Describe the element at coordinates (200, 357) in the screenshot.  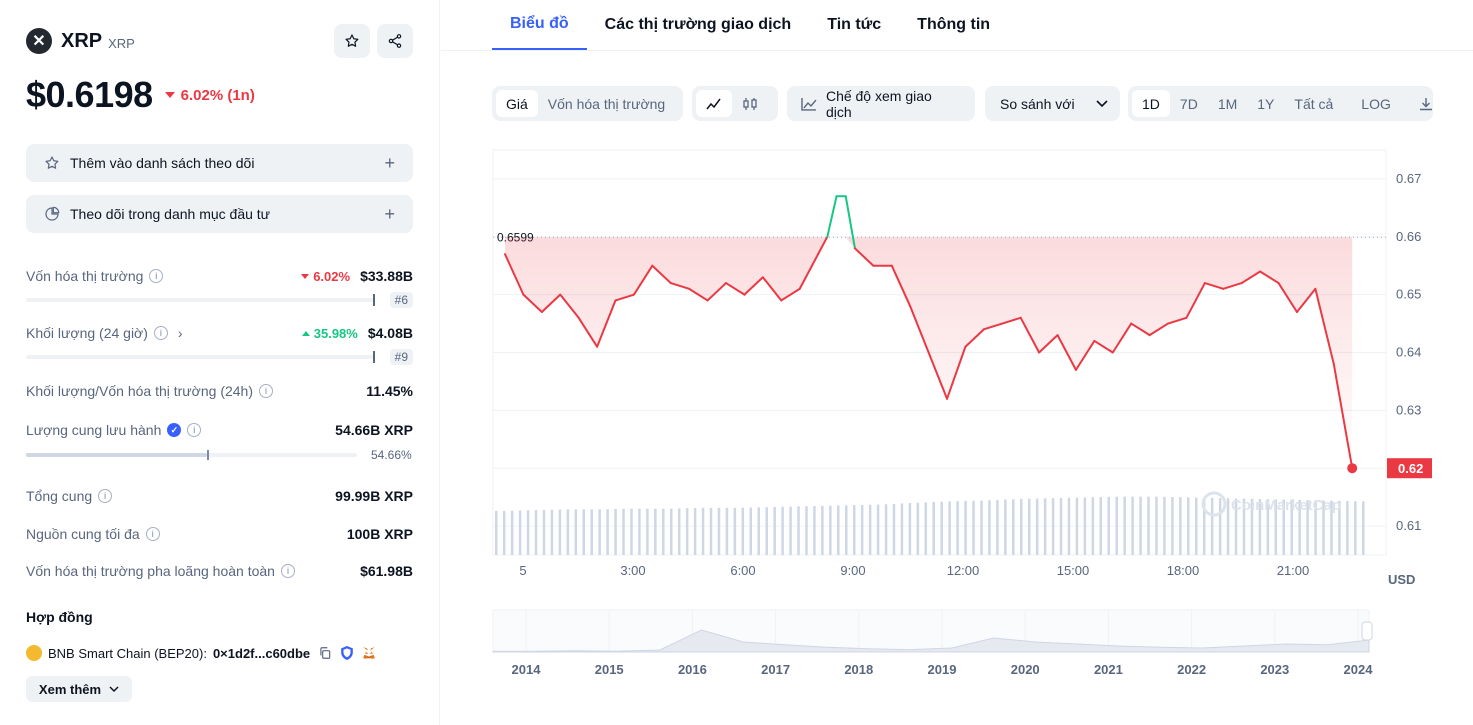
I see `rank-bar` at that location.